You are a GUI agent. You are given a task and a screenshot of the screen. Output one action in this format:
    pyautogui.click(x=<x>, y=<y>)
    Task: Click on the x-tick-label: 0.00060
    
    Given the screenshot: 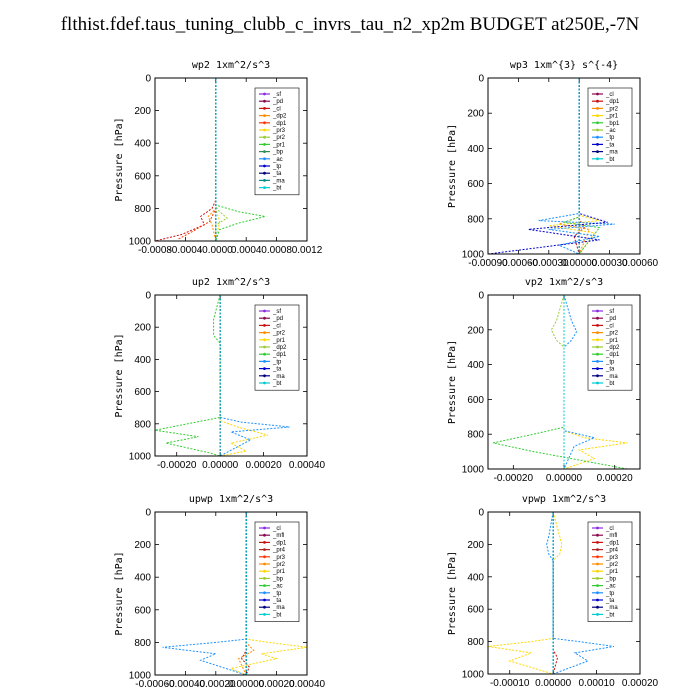 What is the action you would take?
    pyautogui.click(x=640, y=263)
    